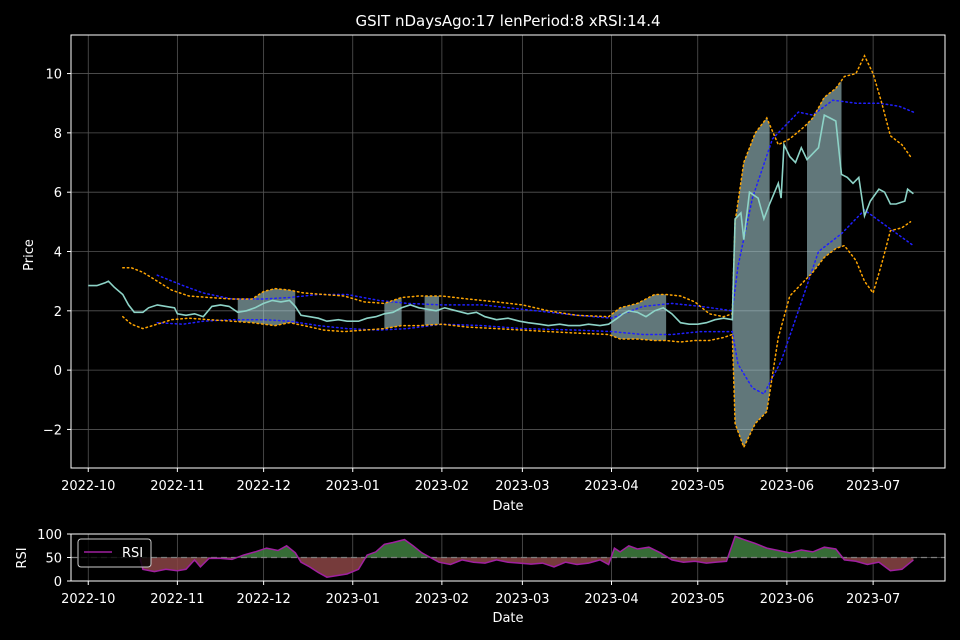 This screenshot has height=640, width=960. I want to click on rsi-x-tick-label: 2023-04, so click(611, 599).